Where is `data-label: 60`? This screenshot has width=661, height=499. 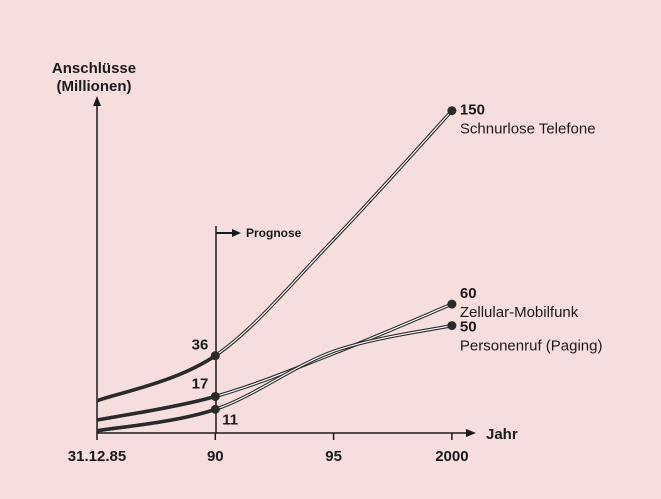 data-label: 60 is located at coordinates (468, 293).